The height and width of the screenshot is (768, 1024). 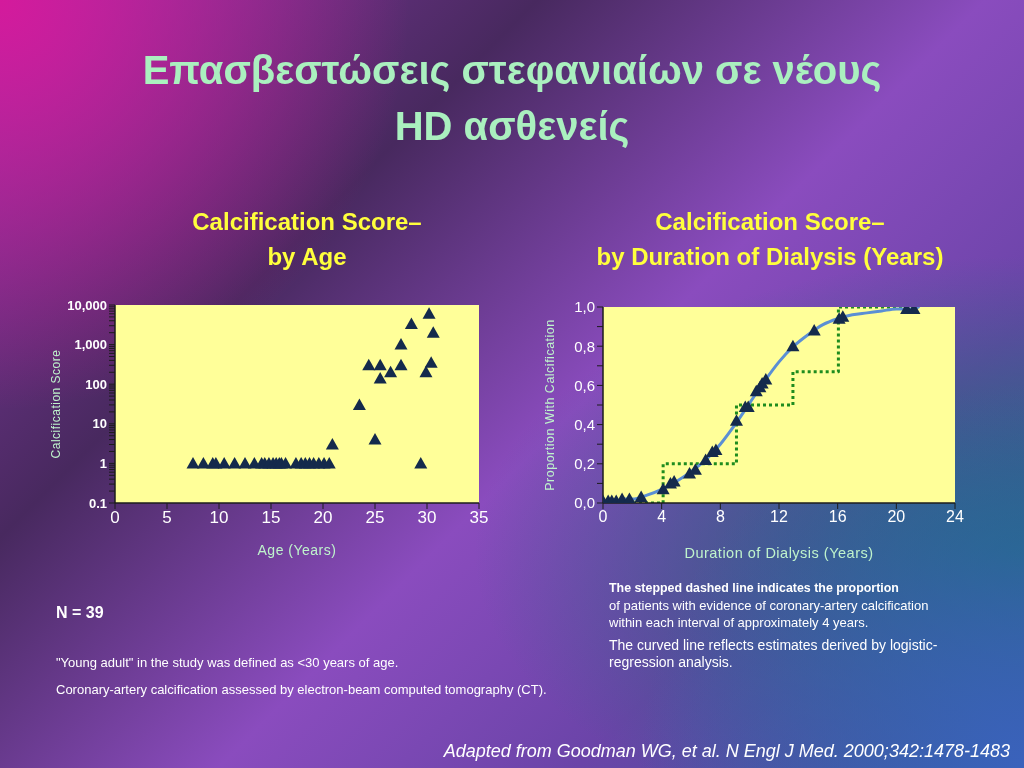 I want to click on y-tick-label: 0,2, so click(x=584, y=464).